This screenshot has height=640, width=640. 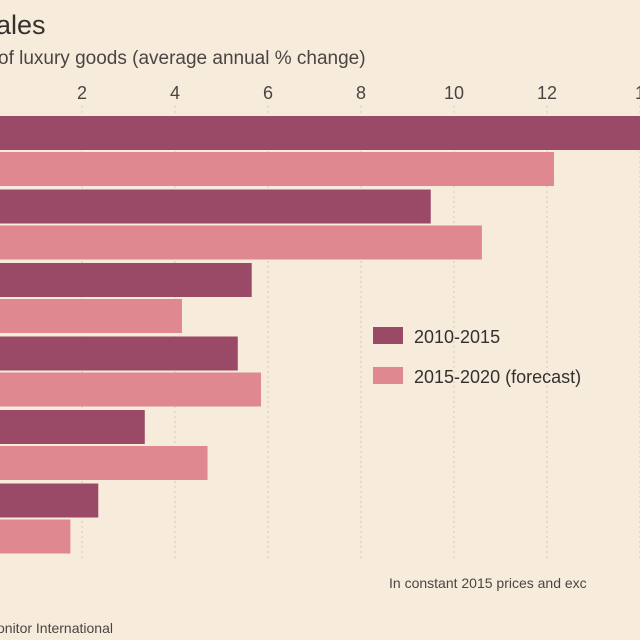 I want to click on x-axis-ticks: 2 4 6 8 10 12 1, so click(x=358, y=93).